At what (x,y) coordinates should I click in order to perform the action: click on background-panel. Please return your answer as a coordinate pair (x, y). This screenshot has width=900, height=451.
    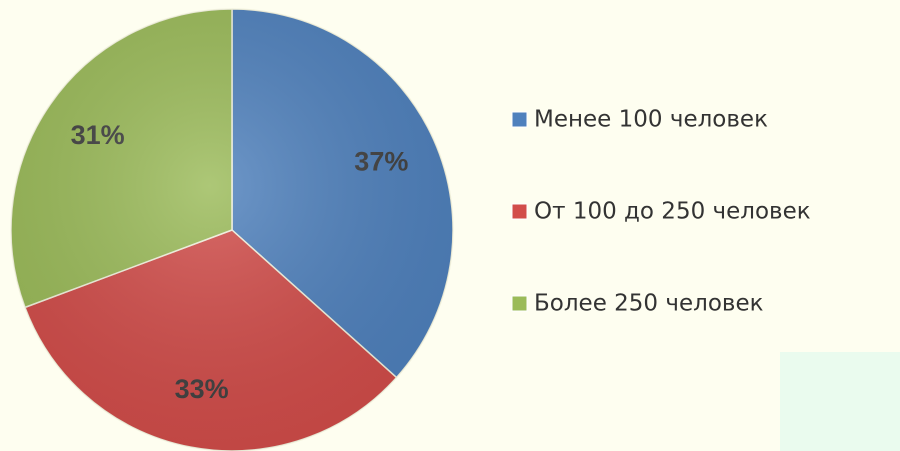
    Looking at the image, I should click on (840, 401).